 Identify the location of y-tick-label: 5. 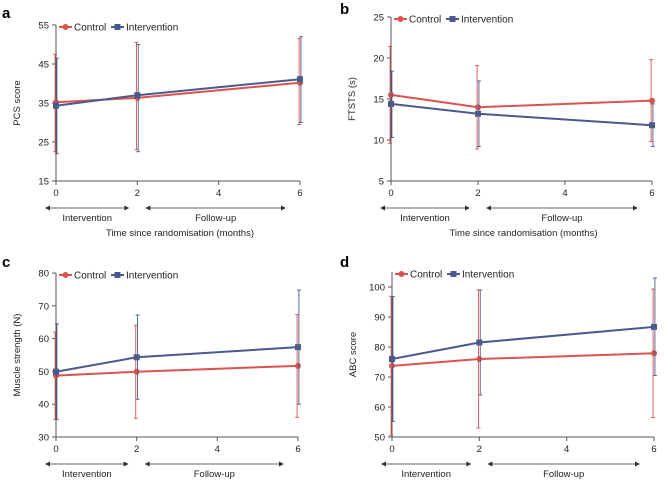
(381, 182).